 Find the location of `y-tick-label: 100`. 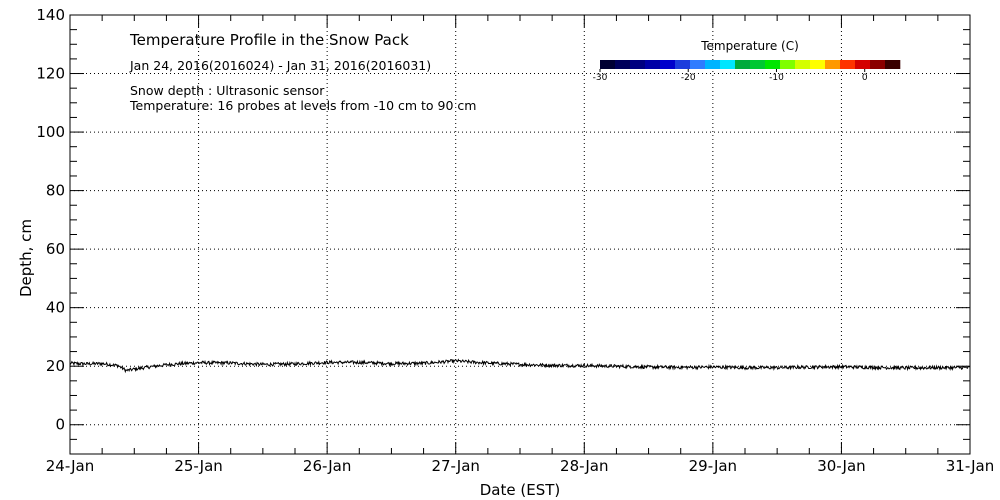

y-tick-label: 100 is located at coordinates (50, 132).